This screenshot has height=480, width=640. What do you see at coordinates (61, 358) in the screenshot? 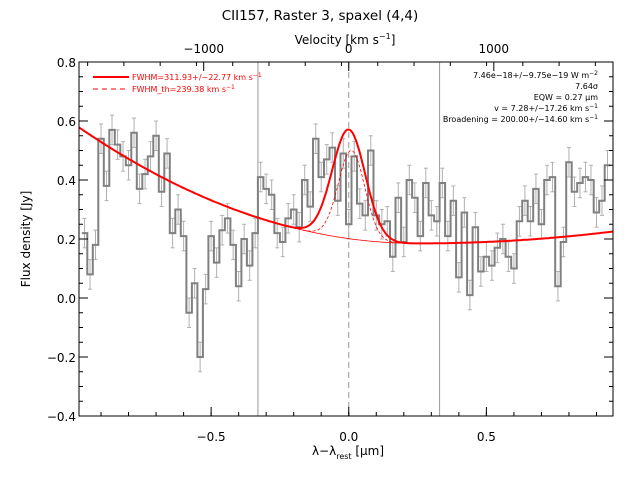
I see `y-tick-label: −0.2` at bounding box center [61, 358].